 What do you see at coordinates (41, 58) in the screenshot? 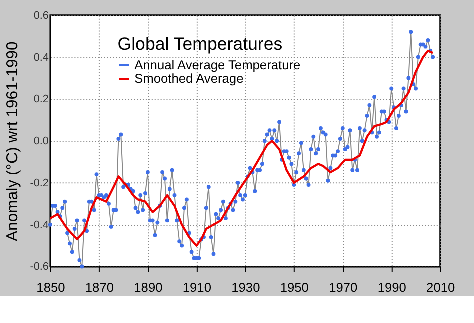
I see `y-tick-label: 0.4` at bounding box center [41, 58].